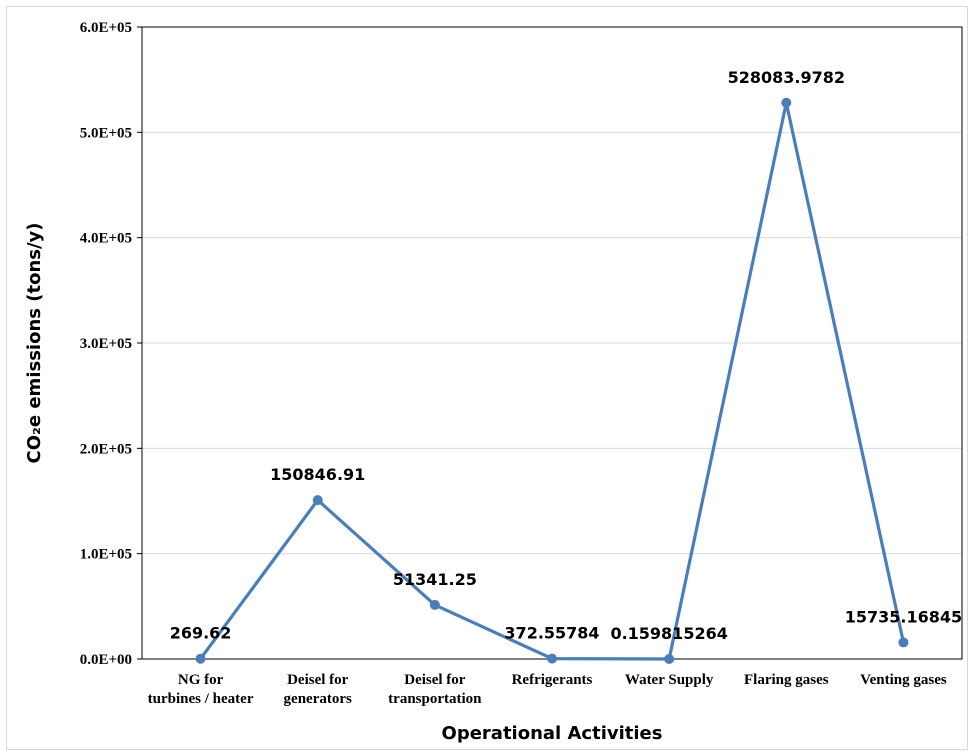  What do you see at coordinates (201, 633) in the screenshot?
I see `data-label: 269.62` at bounding box center [201, 633].